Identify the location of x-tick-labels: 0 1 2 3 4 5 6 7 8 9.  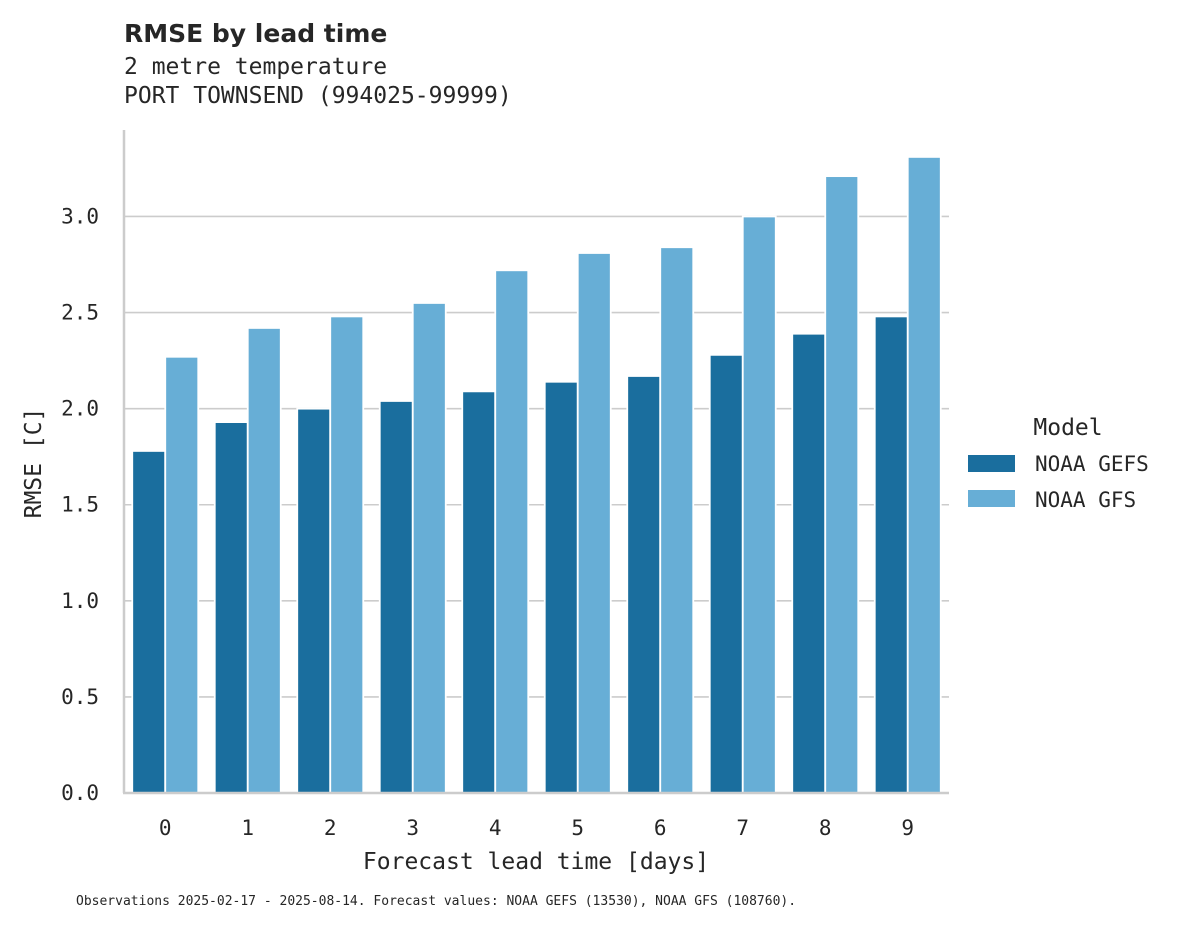
(536, 828).